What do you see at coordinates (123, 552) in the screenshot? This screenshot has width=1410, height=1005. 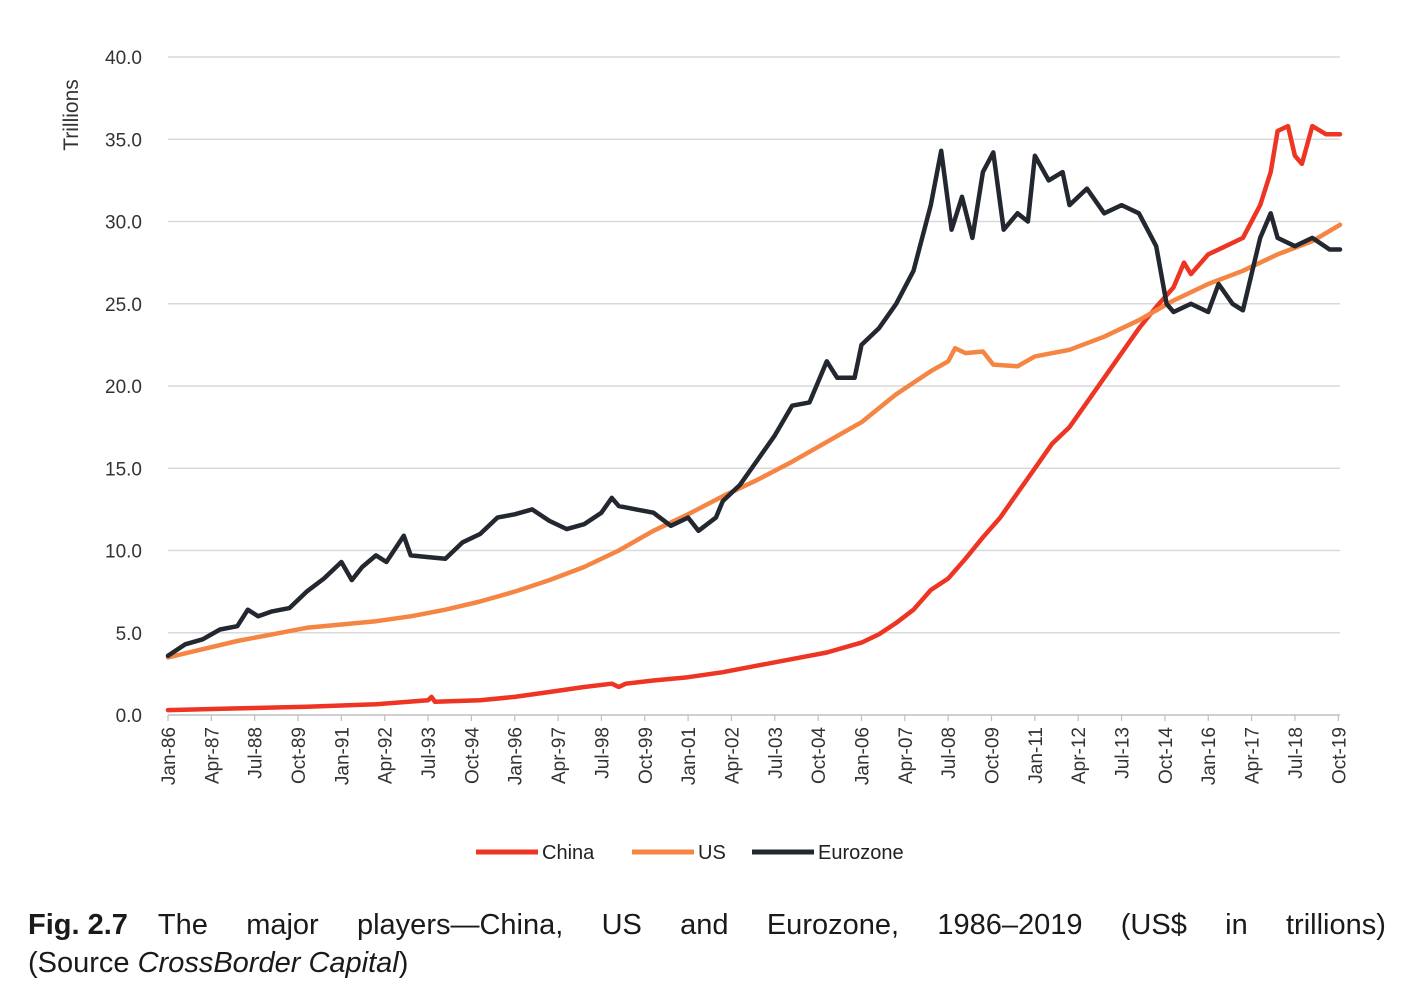 I see `y-tick-label: 10.0` at bounding box center [123, 552].